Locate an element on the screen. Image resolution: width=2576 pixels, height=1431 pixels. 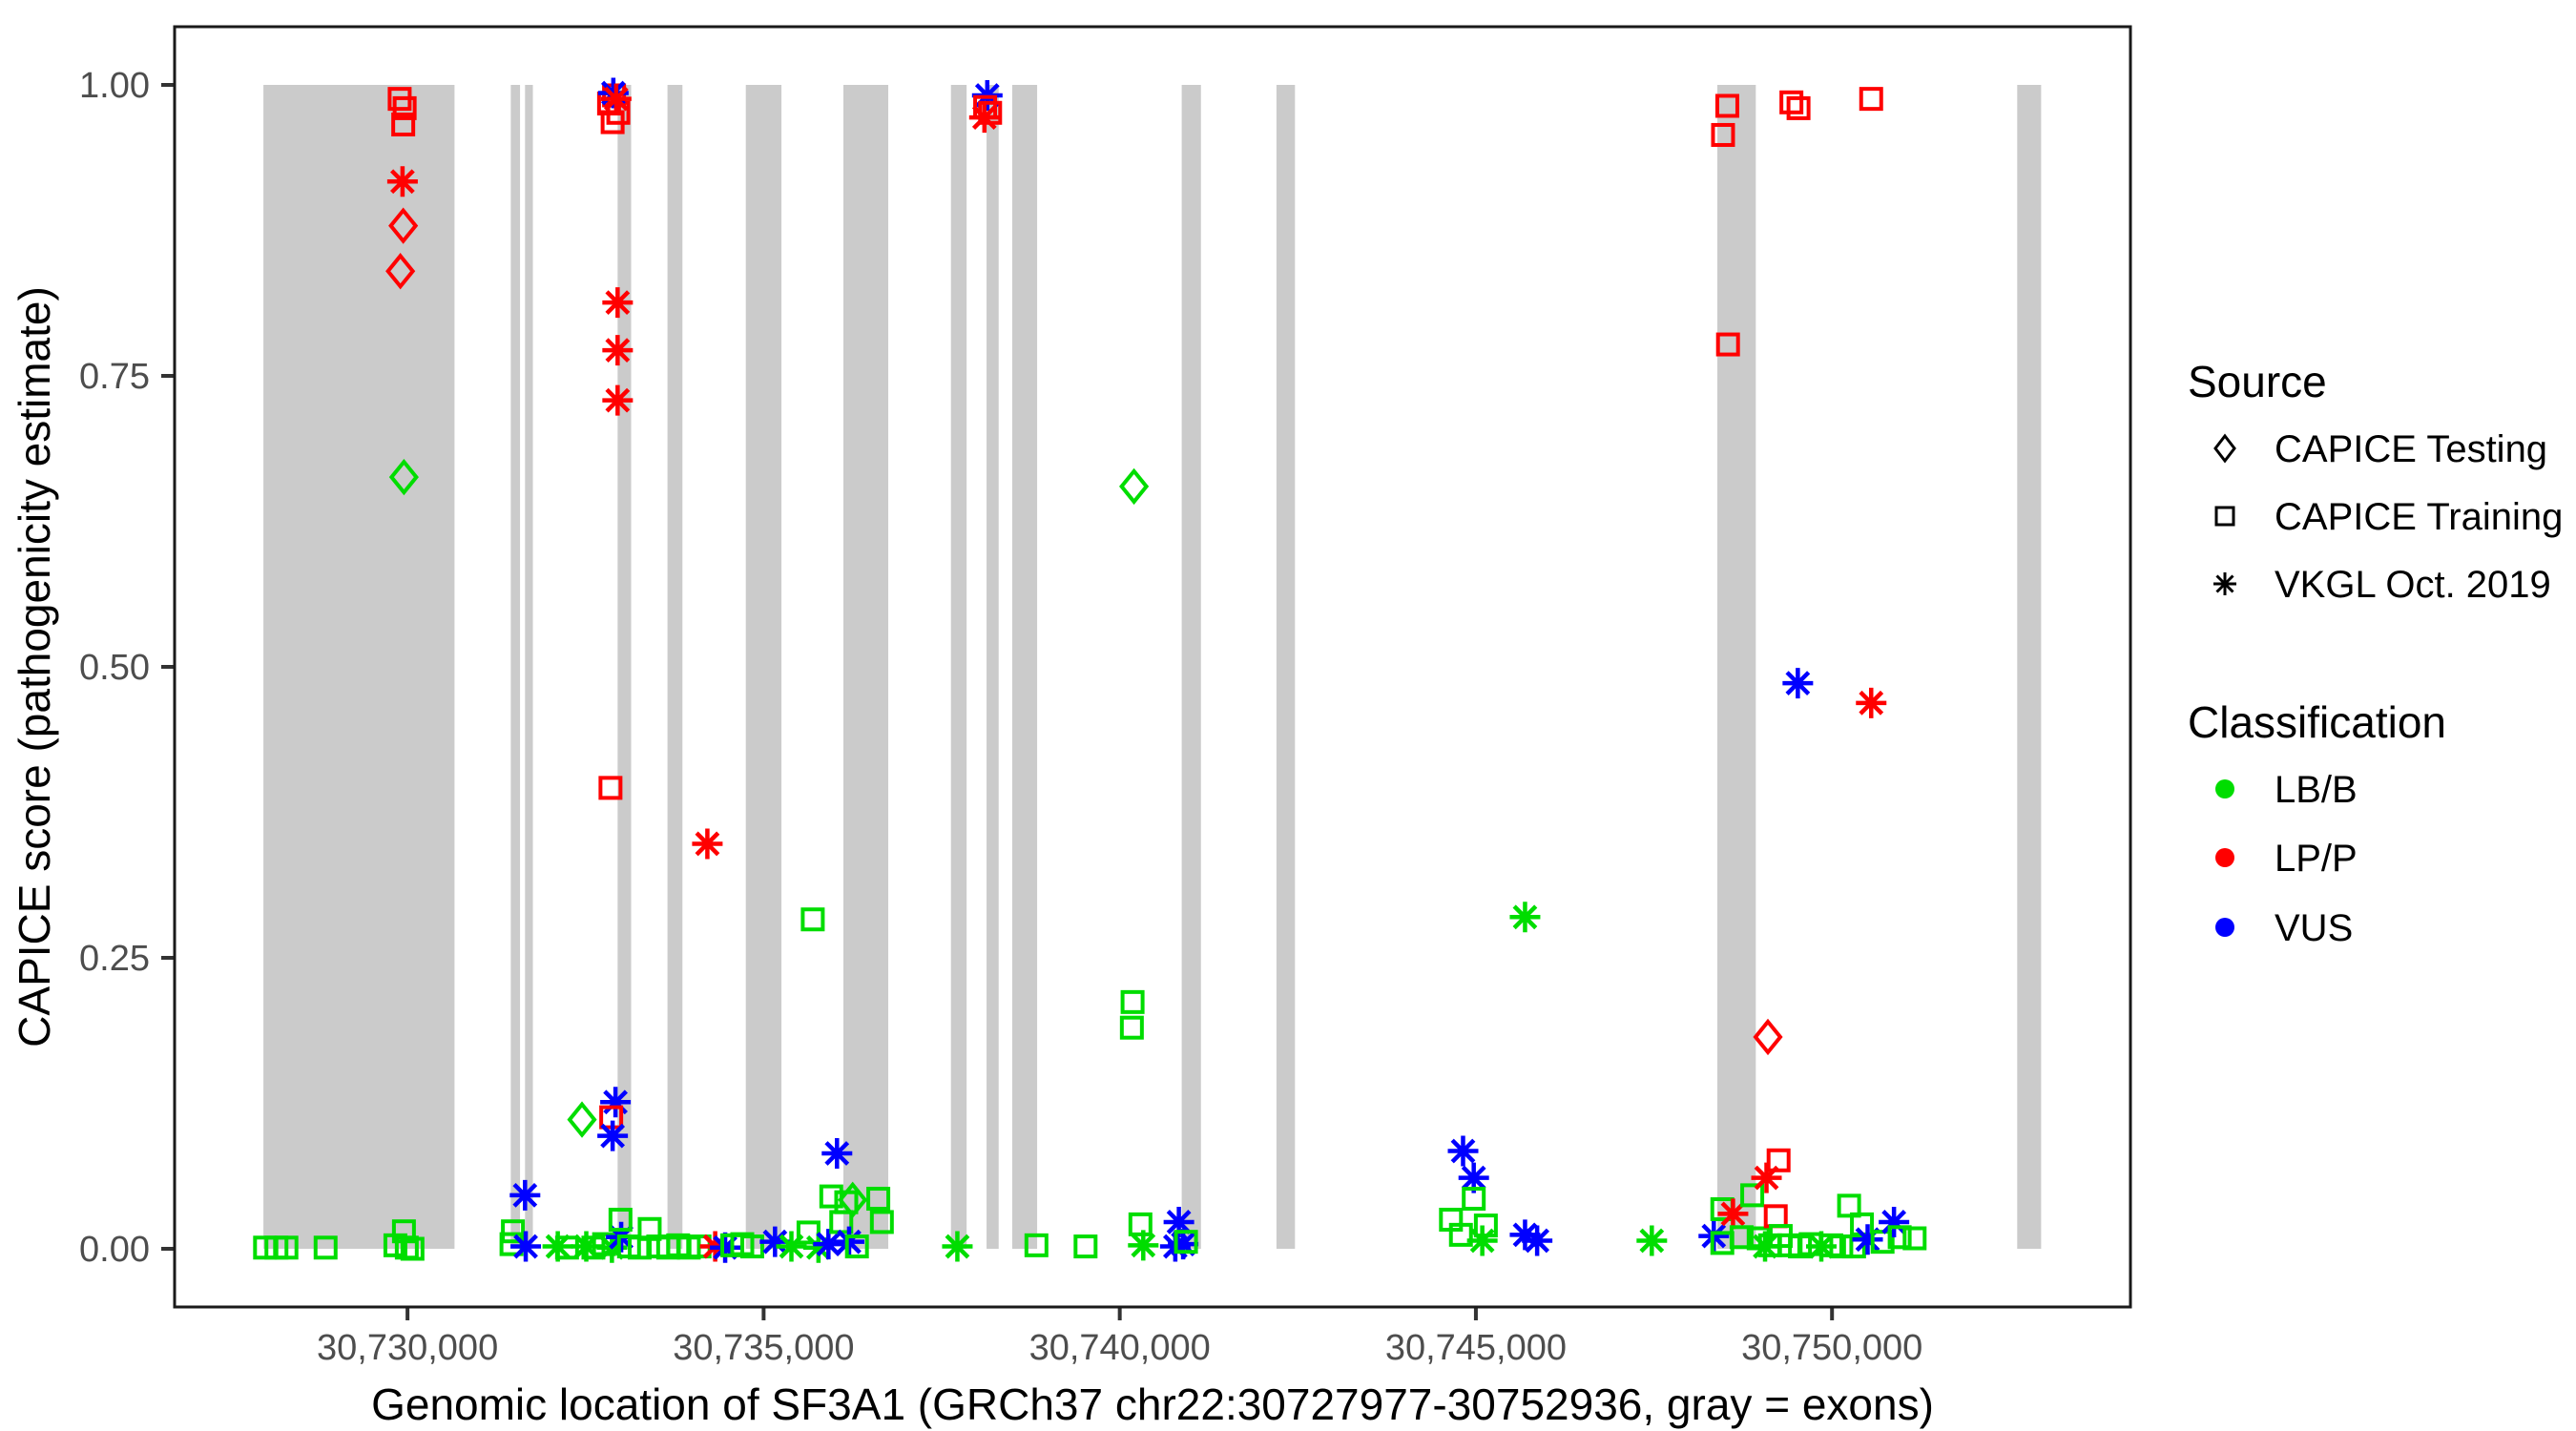
legend-classification-title: Classification is located at coordinates (2317, 722).